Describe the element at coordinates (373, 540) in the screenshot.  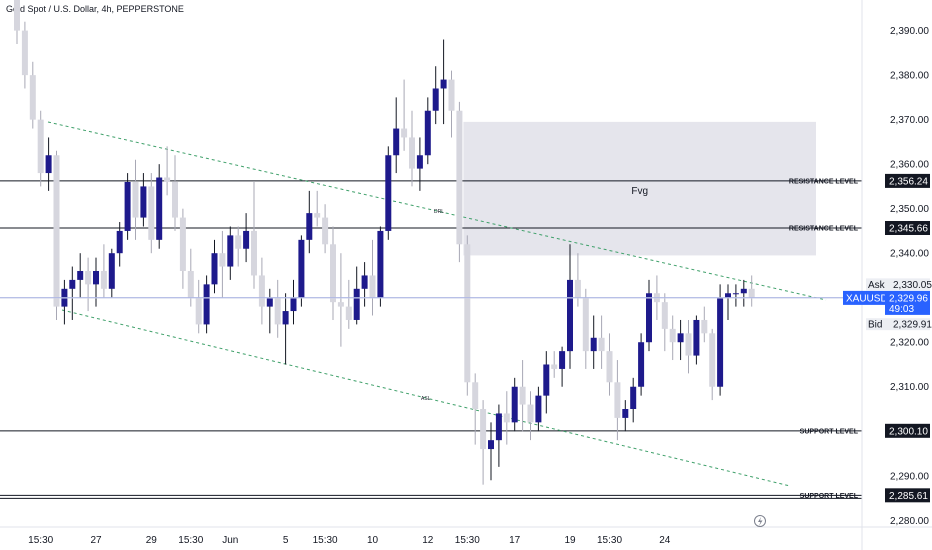
I see `x-tick-label: 10` at that location.